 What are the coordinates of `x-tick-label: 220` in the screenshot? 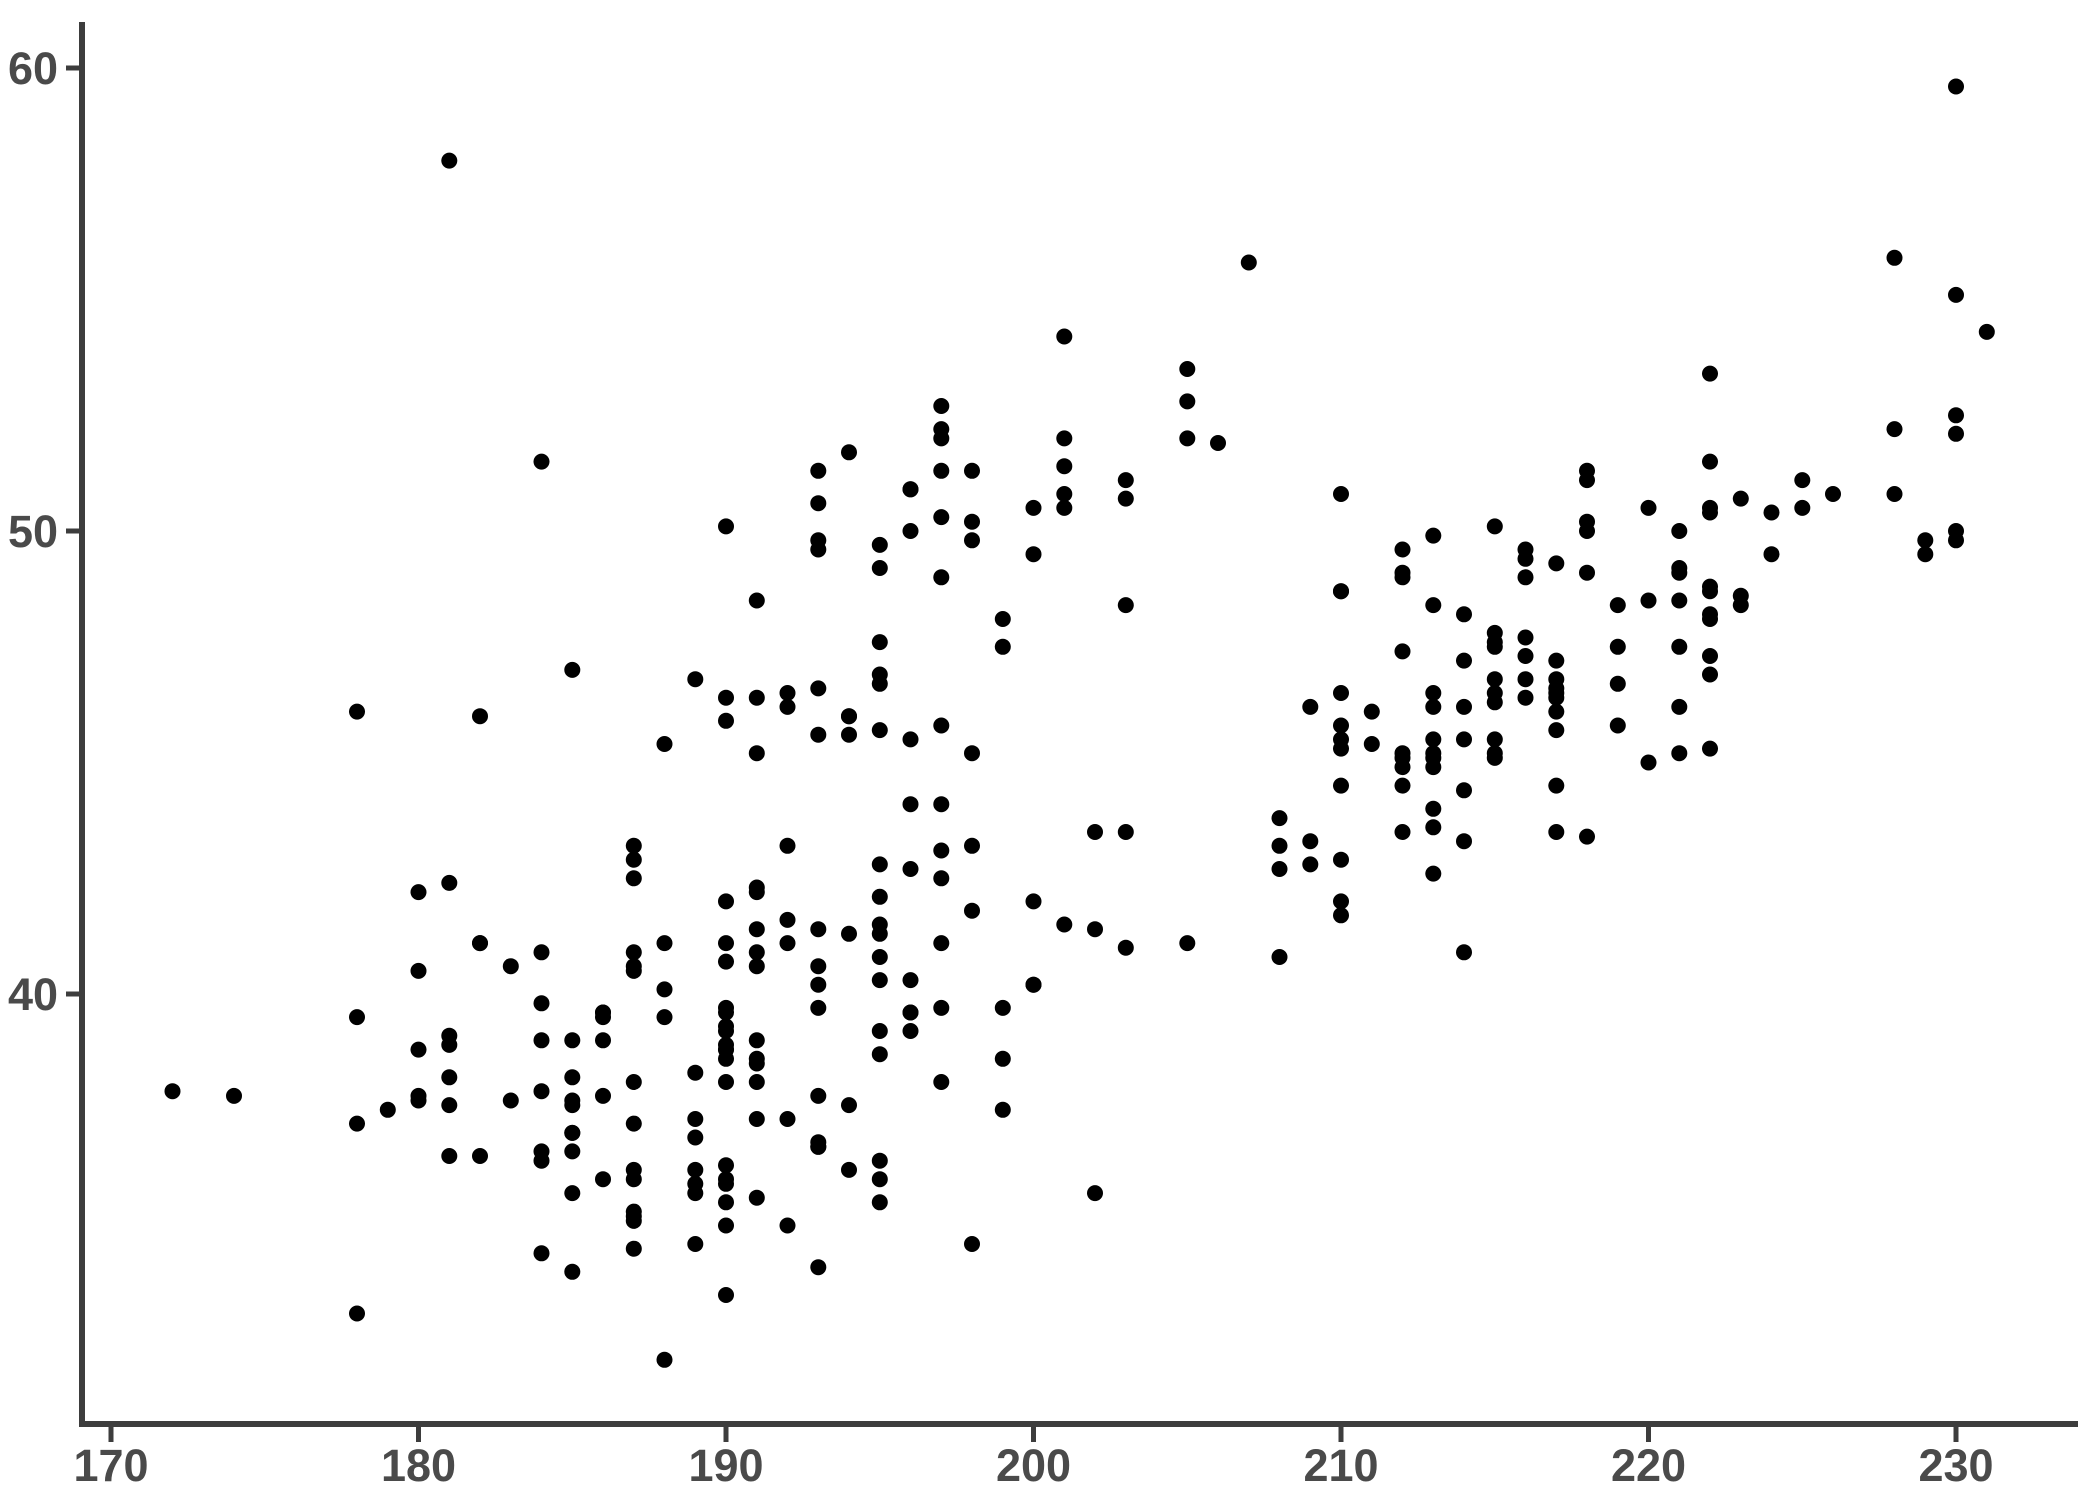 It's located at (1648, 1465).